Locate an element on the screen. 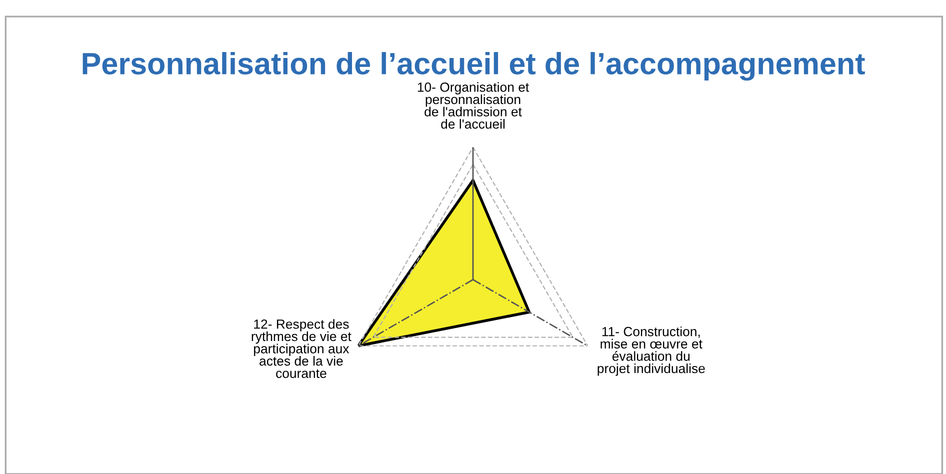  spoke-label: 10- Organisation et personnalisation de l'admission et de l'accueil is located at coordinates (474, 105).